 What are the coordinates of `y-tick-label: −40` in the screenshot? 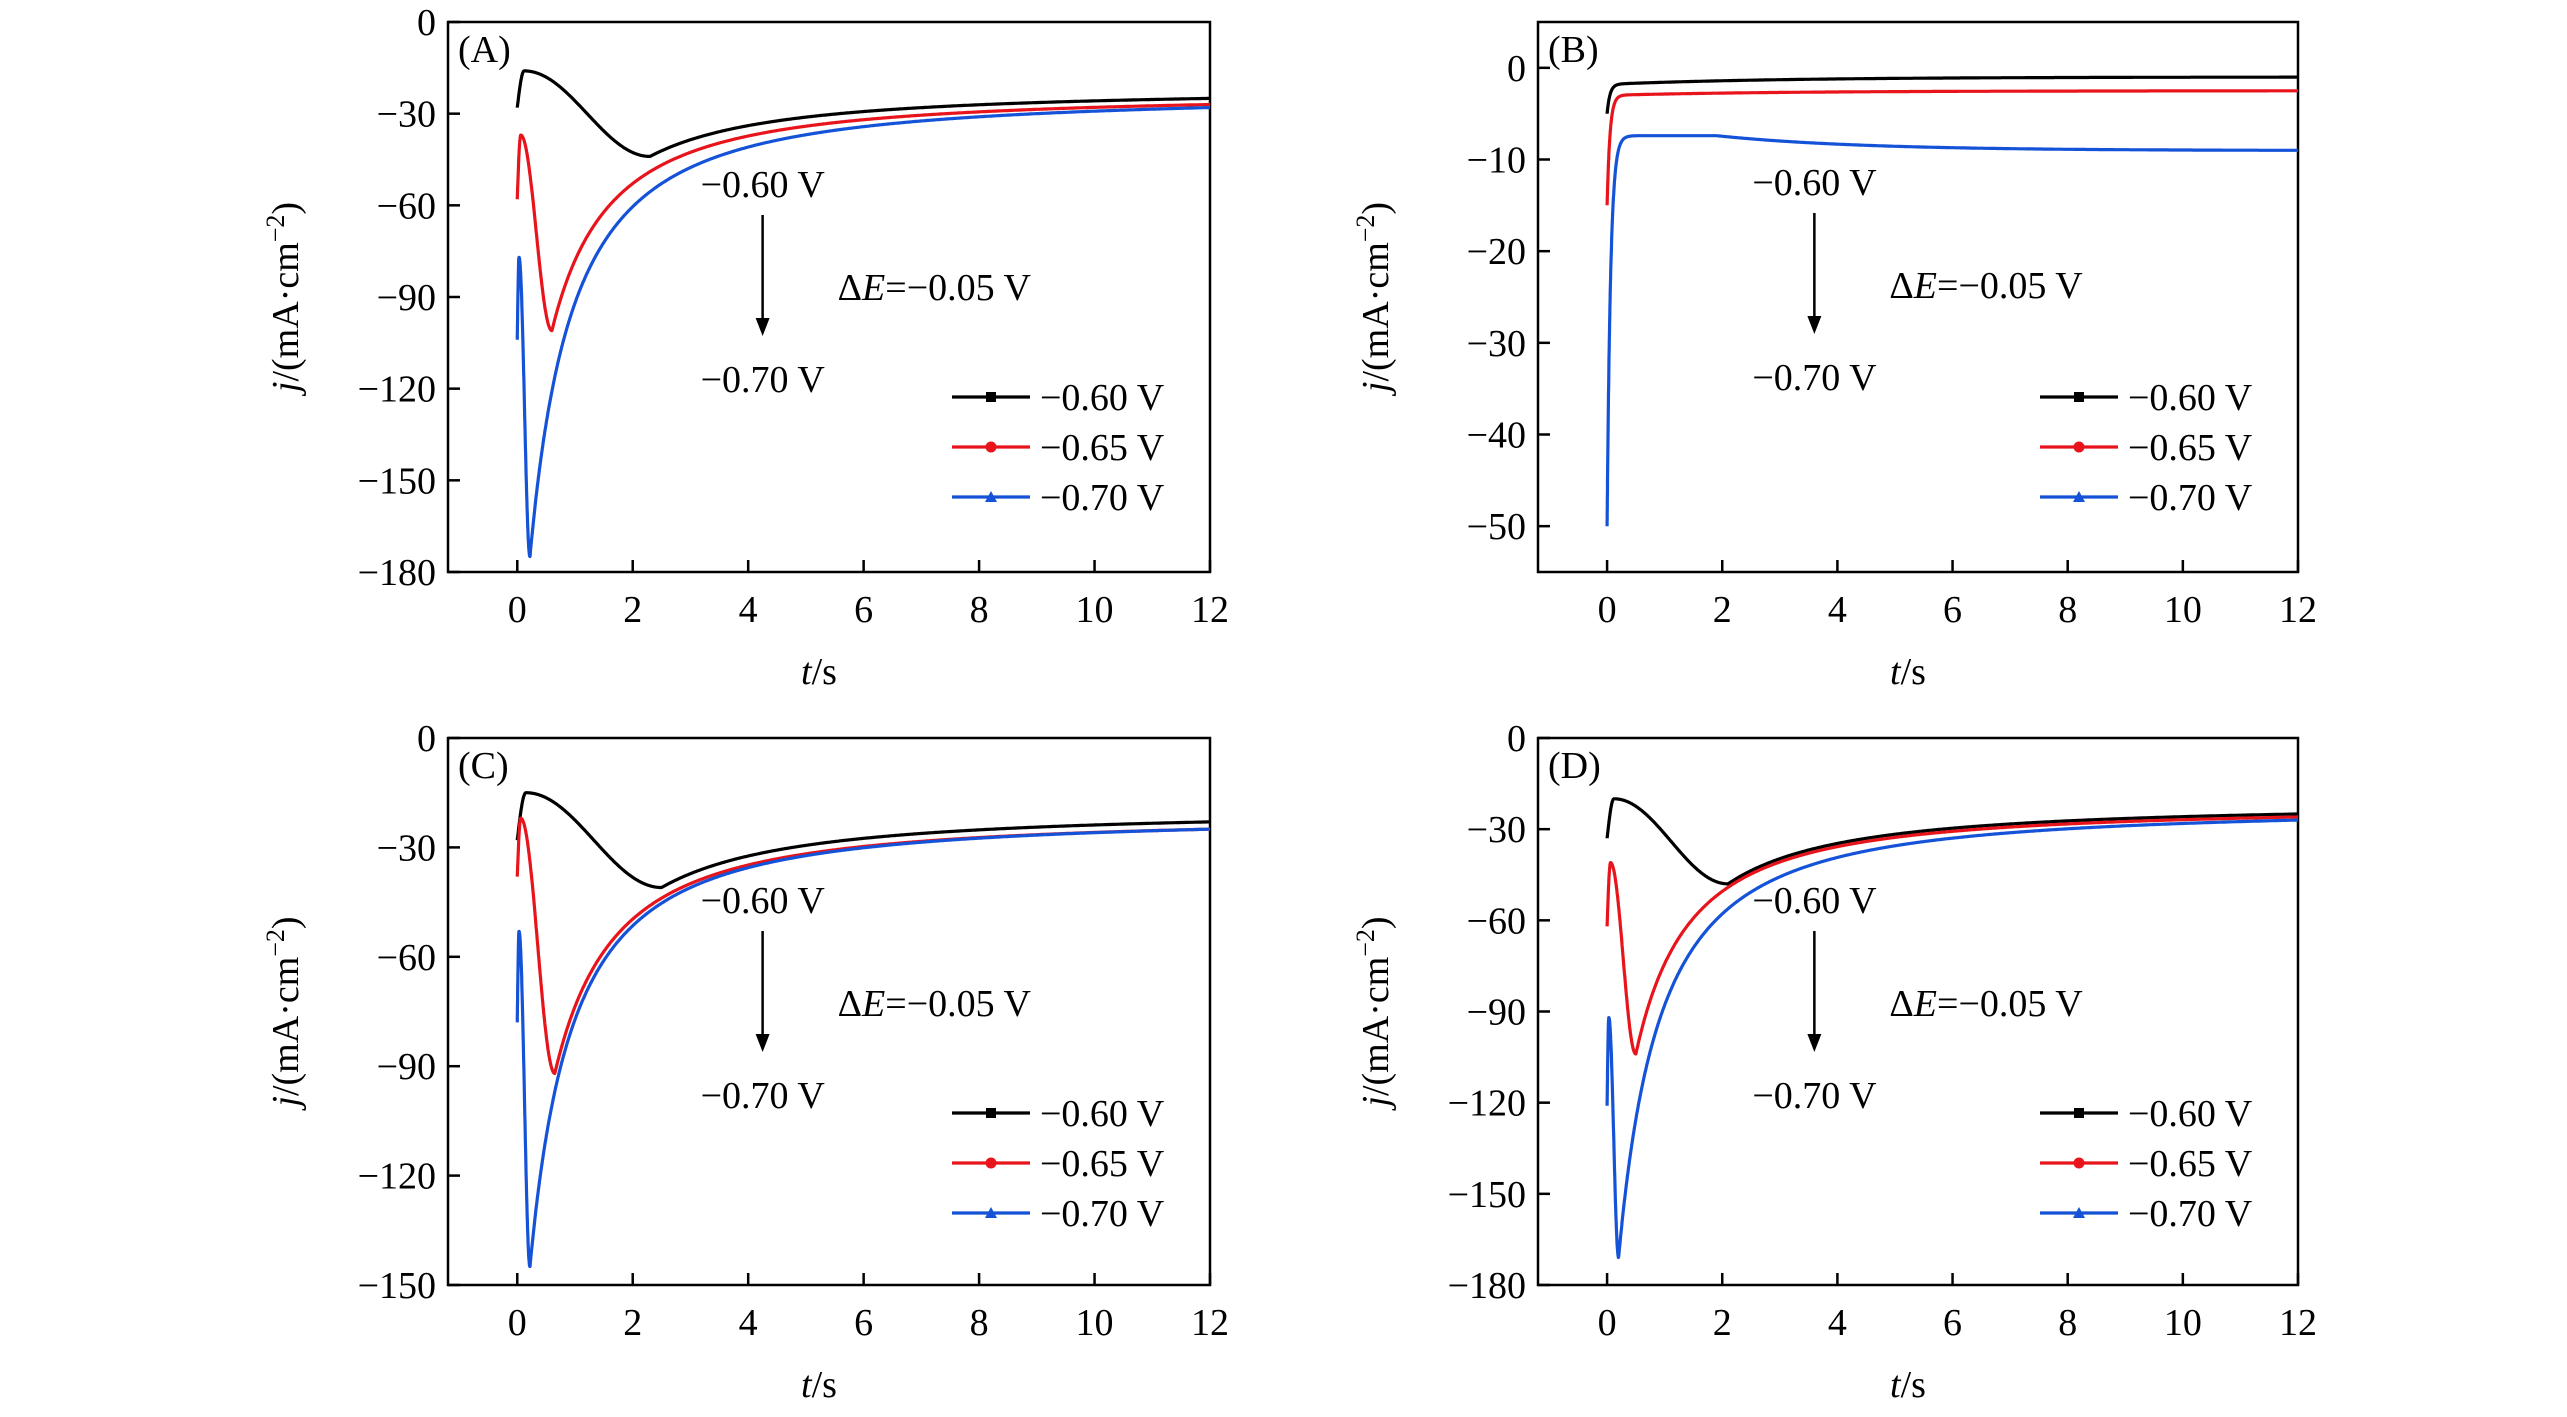 It's located at (1496, 436).